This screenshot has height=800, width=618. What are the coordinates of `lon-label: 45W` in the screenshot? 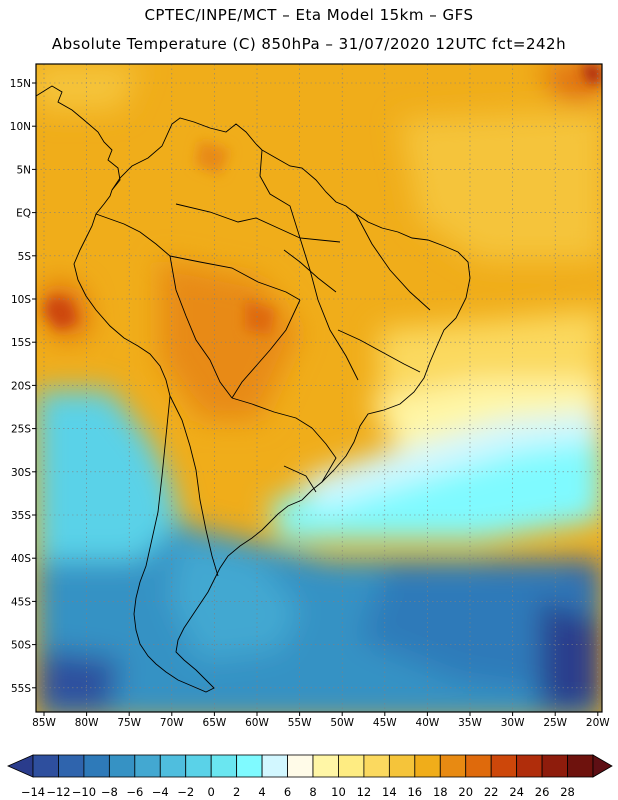 It's located at (385, 723).